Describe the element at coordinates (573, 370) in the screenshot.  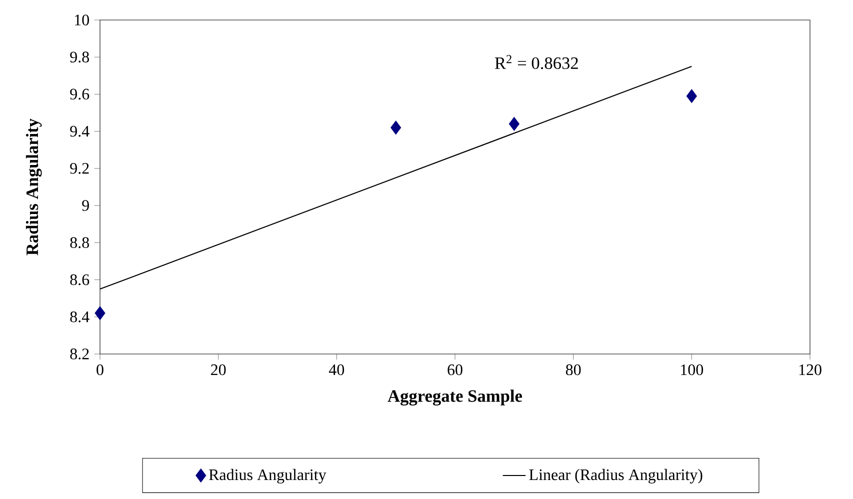
I see `x-tick-label: 80` at that location.